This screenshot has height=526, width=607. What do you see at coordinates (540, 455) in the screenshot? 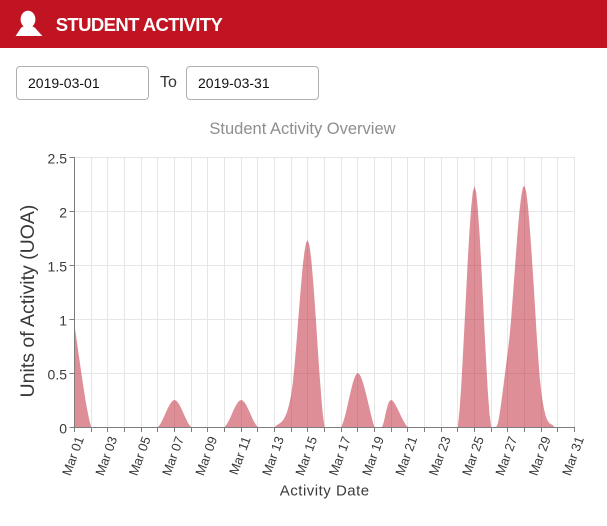
I see `svg-text: Mar 29` at bounding box center [540, 455].